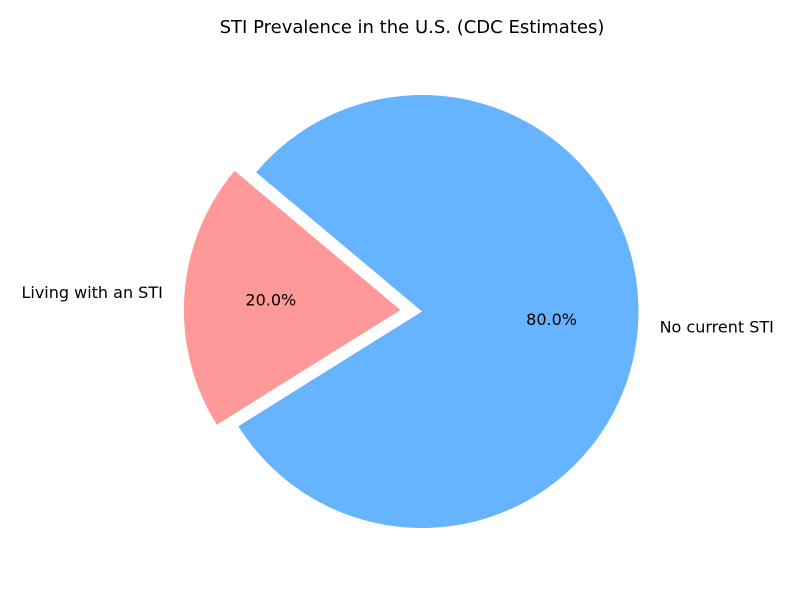 The width and height of the screenshot is (800, 600). What do you see at coordinates (91, 292) in the screenshot?
I see `slice-label: Living with an STI` at bounding box center [91, 292].